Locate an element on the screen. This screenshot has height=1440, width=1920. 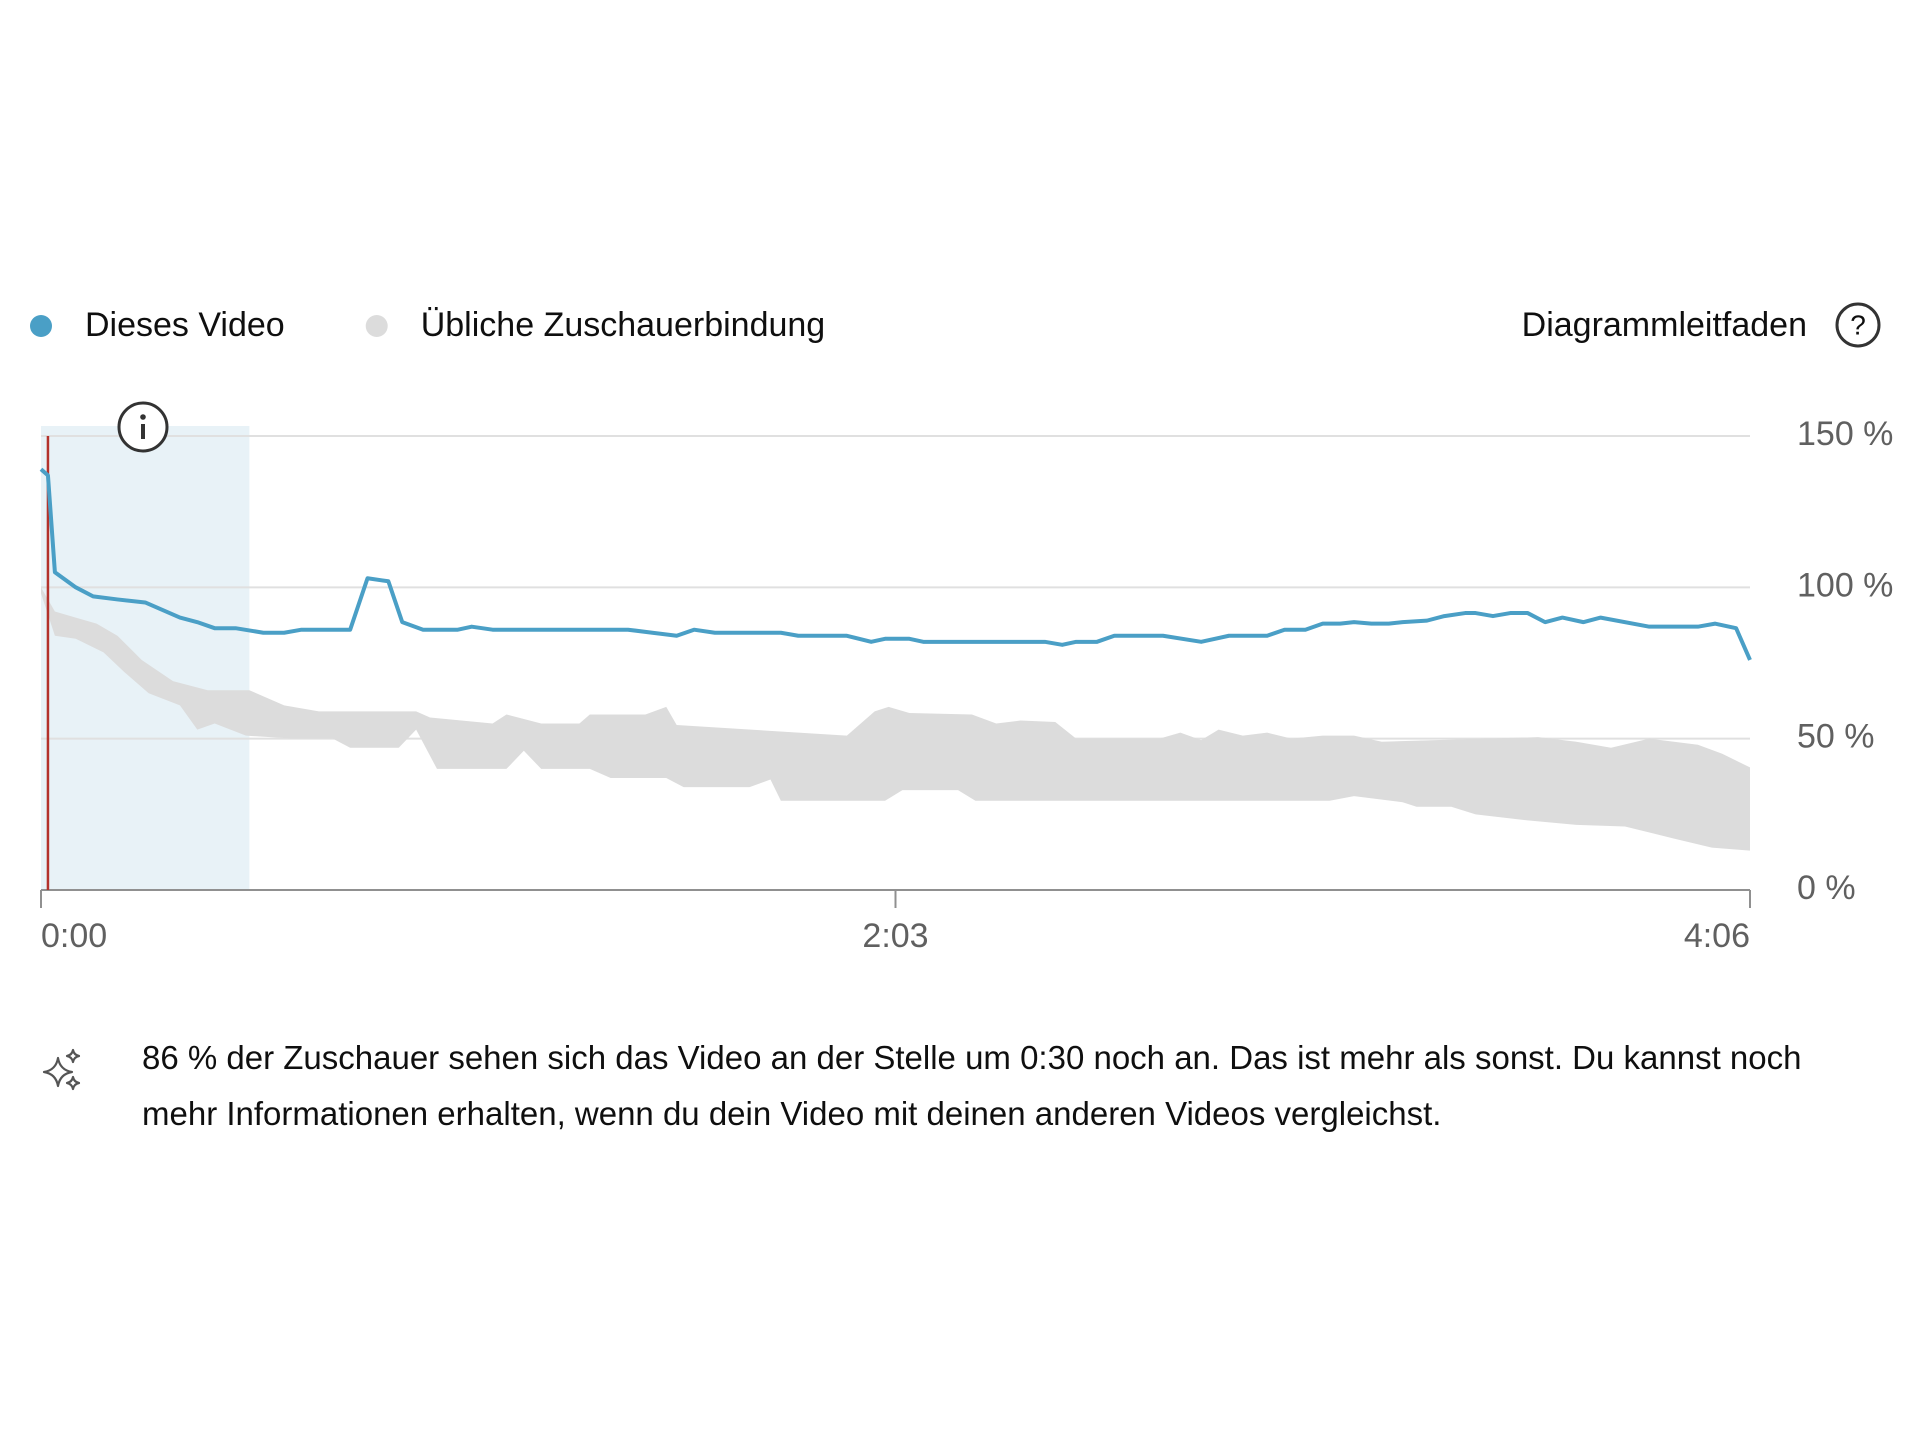
help-icon: ? is located at coordinates (1858, 325).